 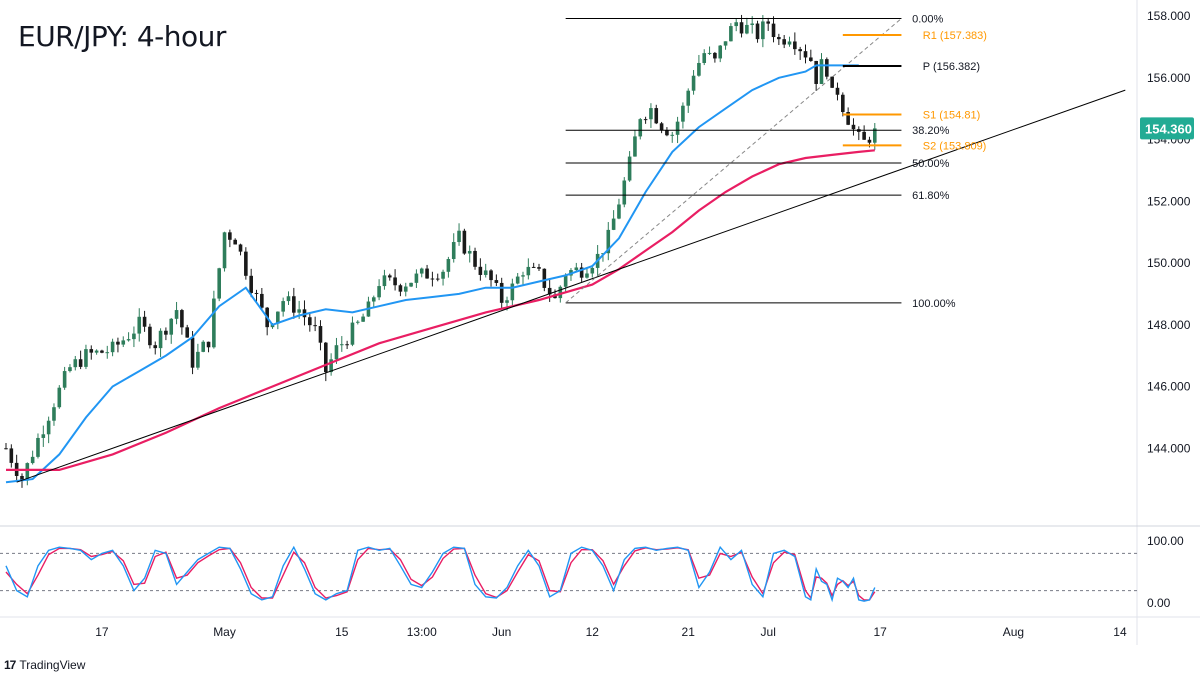 I want to click on tradingview-brand: 17 TradingView, so click(x=44, y=665).